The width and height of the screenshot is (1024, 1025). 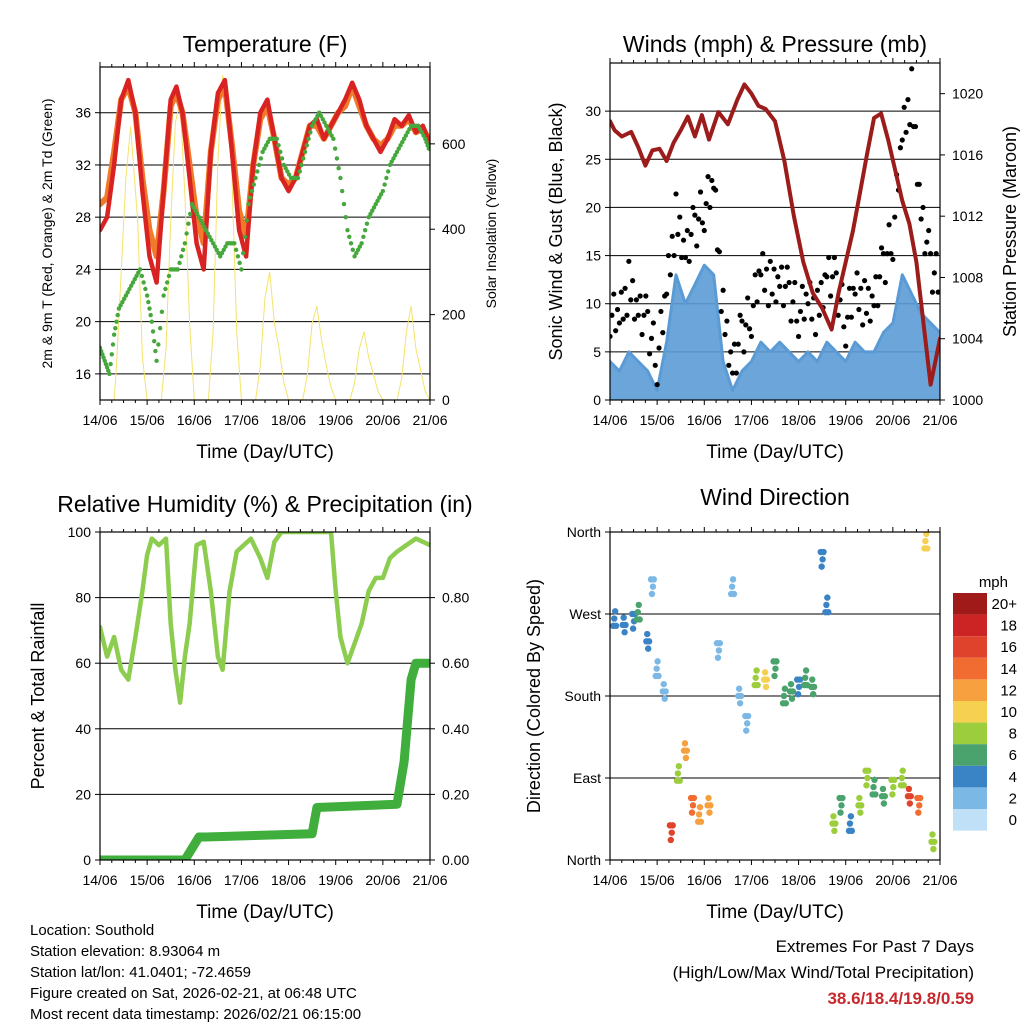 What do you see at coordinates (147, 880) in the screenshot?
I see `x-tick-label: 15/06` at bounding box center [147, 880].